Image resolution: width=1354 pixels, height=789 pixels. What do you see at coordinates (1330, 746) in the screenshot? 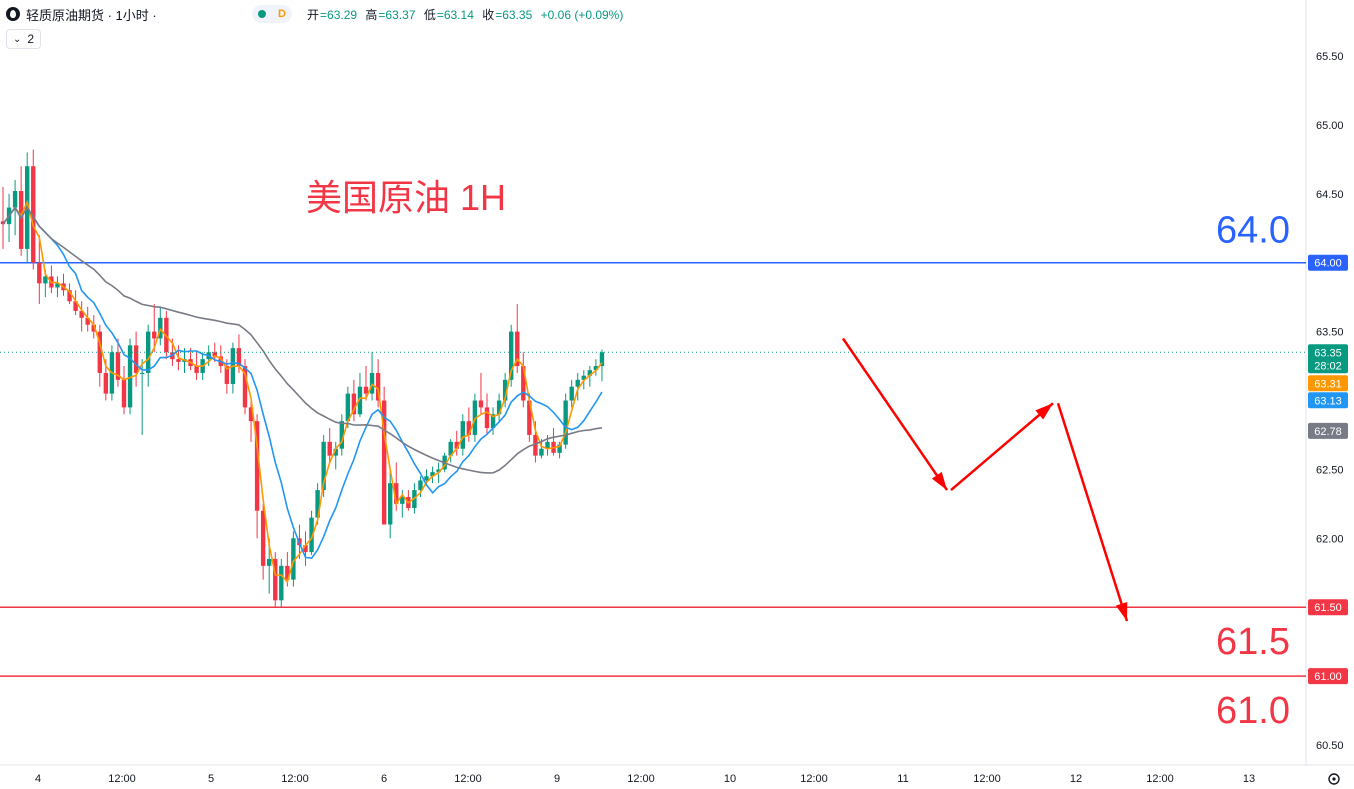
I see `y-tick-label: 60.50` at bounding box center [1330, 746].